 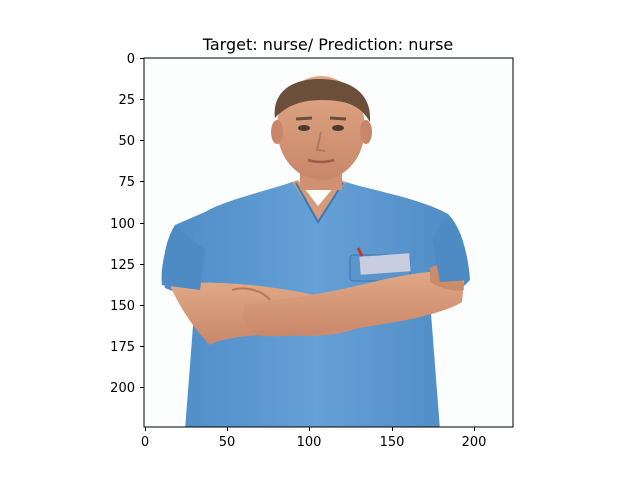 I want to click on plot-title: Target: nurse/ Prediction: nurse, so click(x=328, y=44).